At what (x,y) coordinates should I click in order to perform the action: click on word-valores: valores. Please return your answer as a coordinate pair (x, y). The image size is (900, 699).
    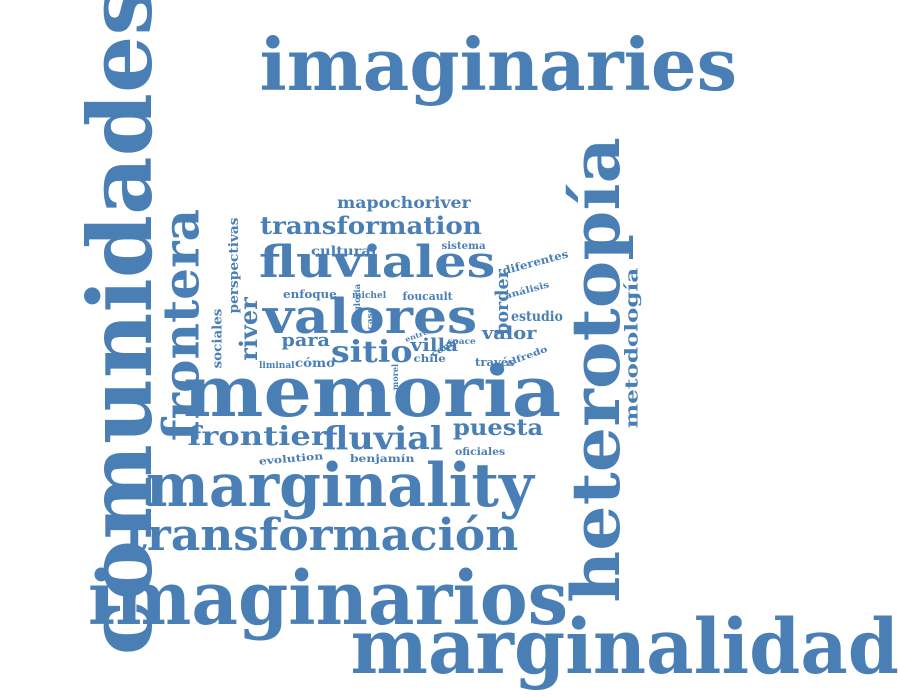
    Looking at the image, I should click on (370, 317).